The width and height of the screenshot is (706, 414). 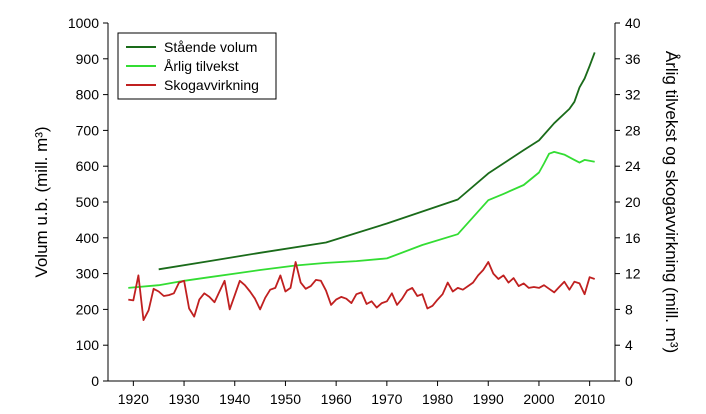 What do you see at coordinates (633, 130) in the screenshot?
I see `right-y-tick-label: 28` at bounding box center [633, 130].